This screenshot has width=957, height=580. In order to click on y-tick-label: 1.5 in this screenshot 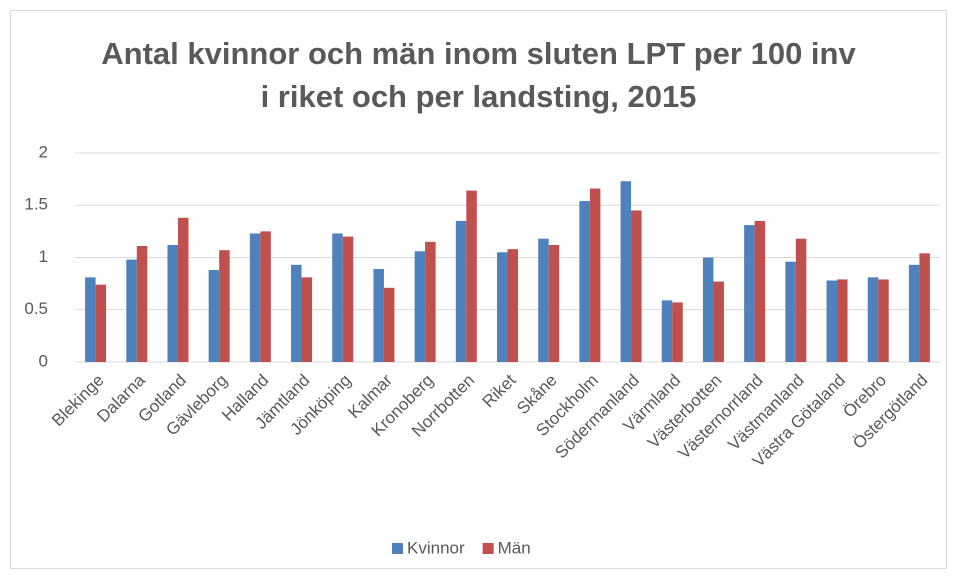, I will do `click(36, 204)`.